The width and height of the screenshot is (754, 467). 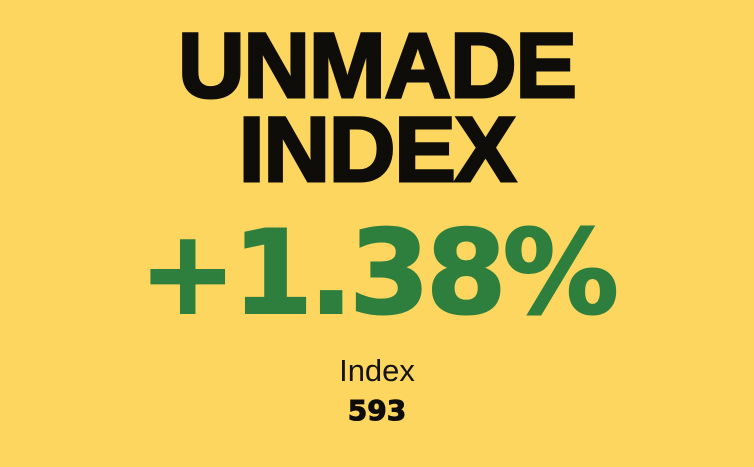 What do you see at coordinates (377, 150) in the screenshot?
I see `title-line-2: INDEX` at bounding box center [377, 150].